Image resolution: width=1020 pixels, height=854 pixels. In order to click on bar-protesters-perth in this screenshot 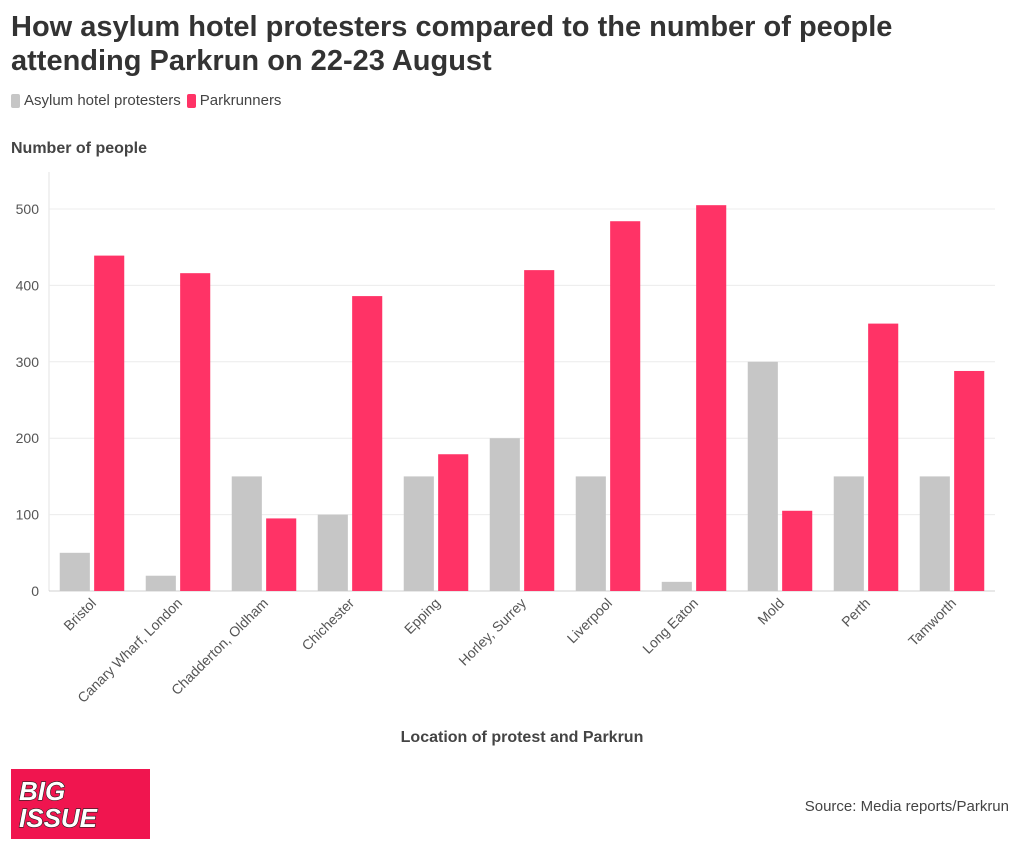, I will do `click(848, 533)`.